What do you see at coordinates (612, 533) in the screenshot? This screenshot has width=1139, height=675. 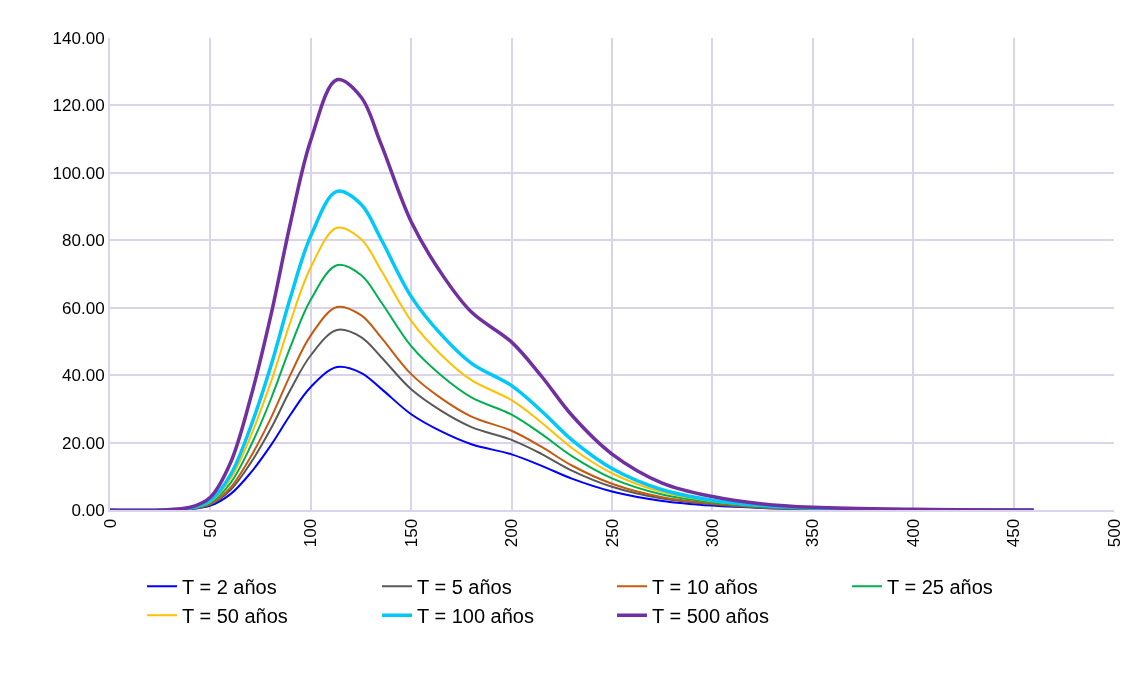 I see `x-tick-label: 250` at bounding box center [612, 533].